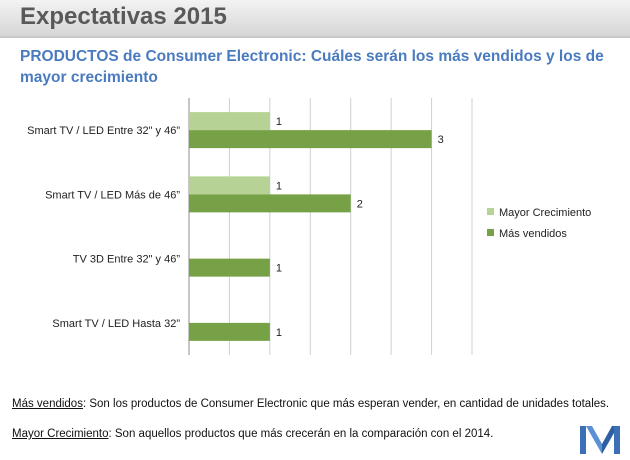 This screenshot has height=460, width=630. Describe the element at coordinates (112, 195) in the screenshot. I see `category-label: Smart TV / LED Más de 46”` at that location.